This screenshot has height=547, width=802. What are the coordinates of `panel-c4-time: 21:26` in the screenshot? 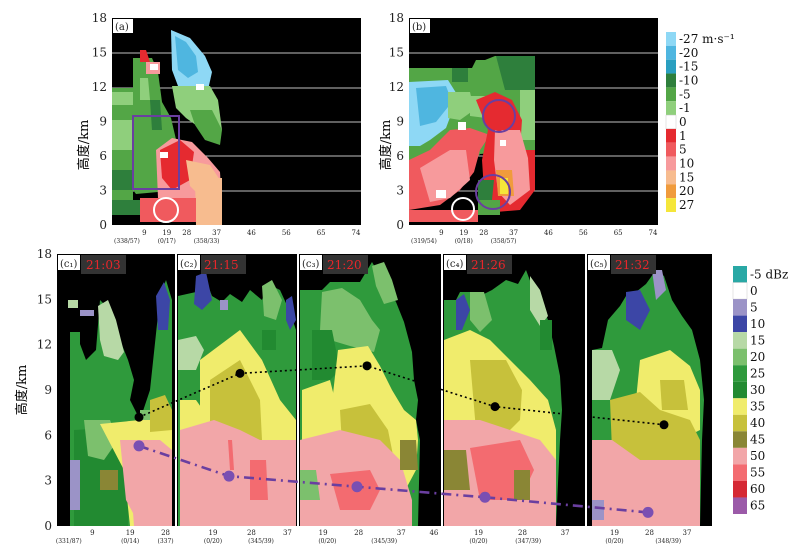 It's located at (488, 265).